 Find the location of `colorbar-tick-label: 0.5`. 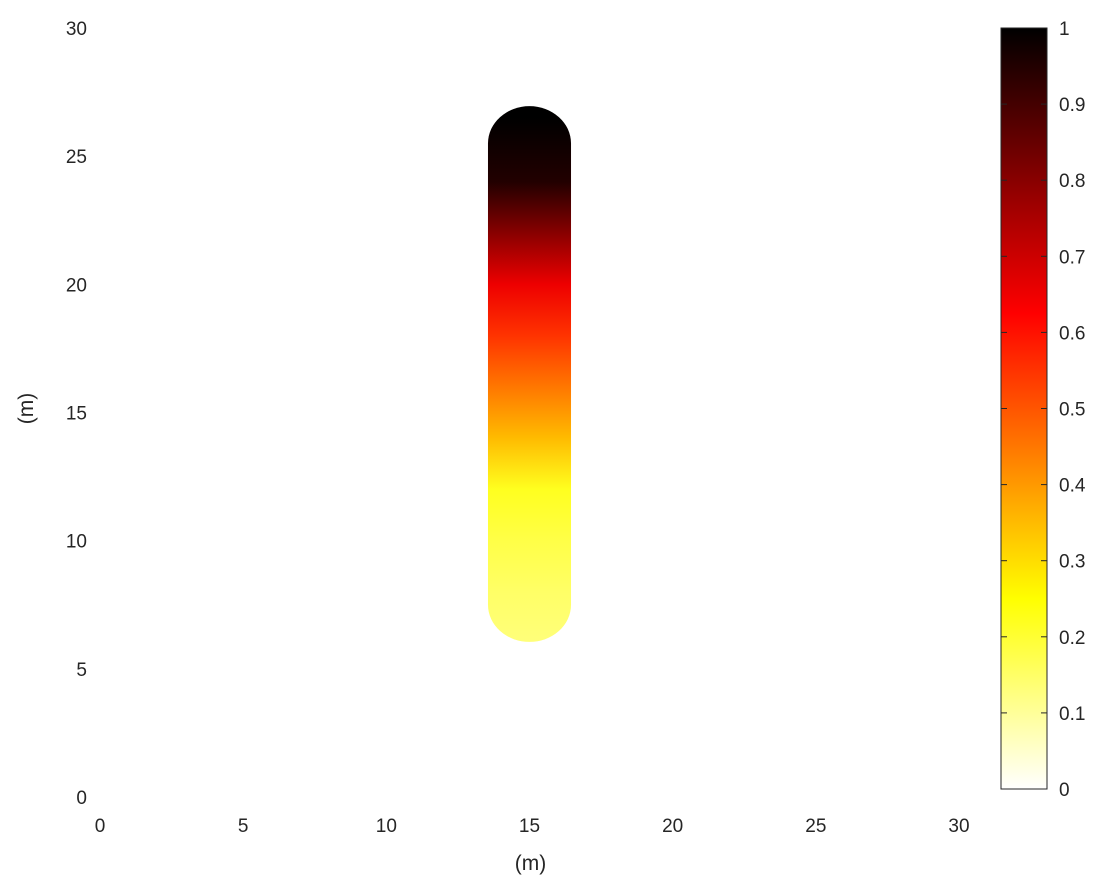

colorbar-tick-label: 0.5 is located at coordinates (1072, 410).